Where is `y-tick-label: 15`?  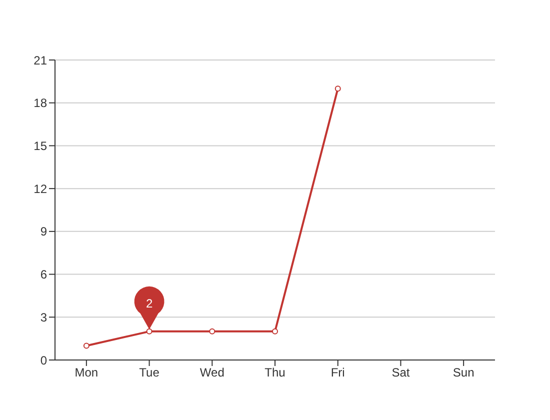 y-tick-label: 15 is located at coordinates (41, 145).